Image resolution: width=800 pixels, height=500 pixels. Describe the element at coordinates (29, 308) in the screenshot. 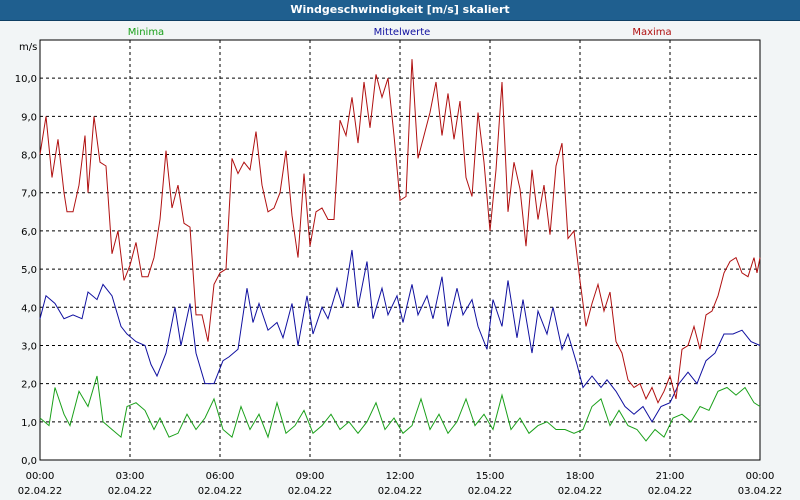

I see `y-tick-label: 4,0` at that location.